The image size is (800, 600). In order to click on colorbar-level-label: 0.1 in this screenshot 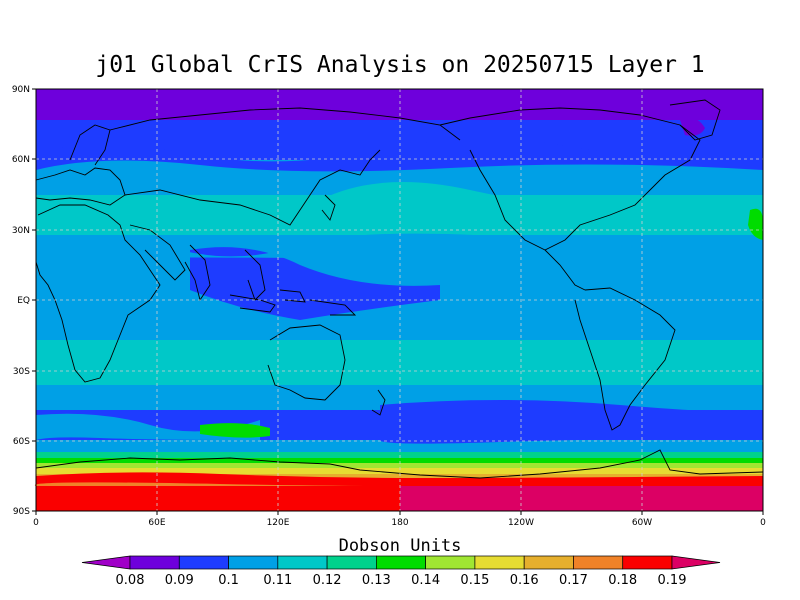, I will do `click(228, 580)`.